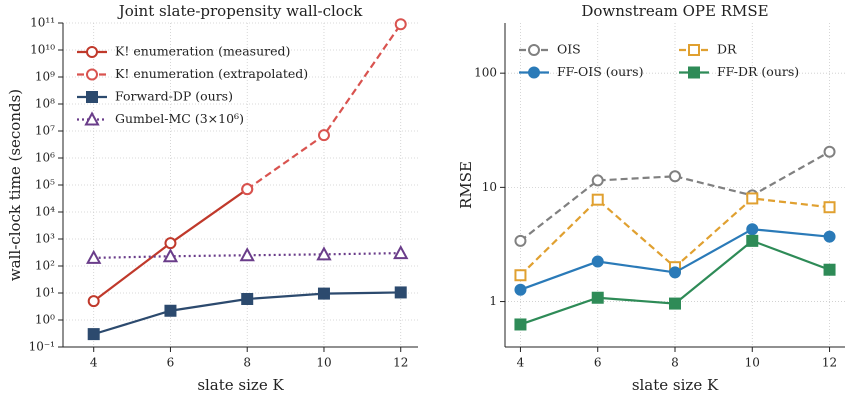  What do you see at coordinates (42, 50) in the screenshot?
I see `y-tick-label: 10¹⁰` at bounding box center [42, 50].